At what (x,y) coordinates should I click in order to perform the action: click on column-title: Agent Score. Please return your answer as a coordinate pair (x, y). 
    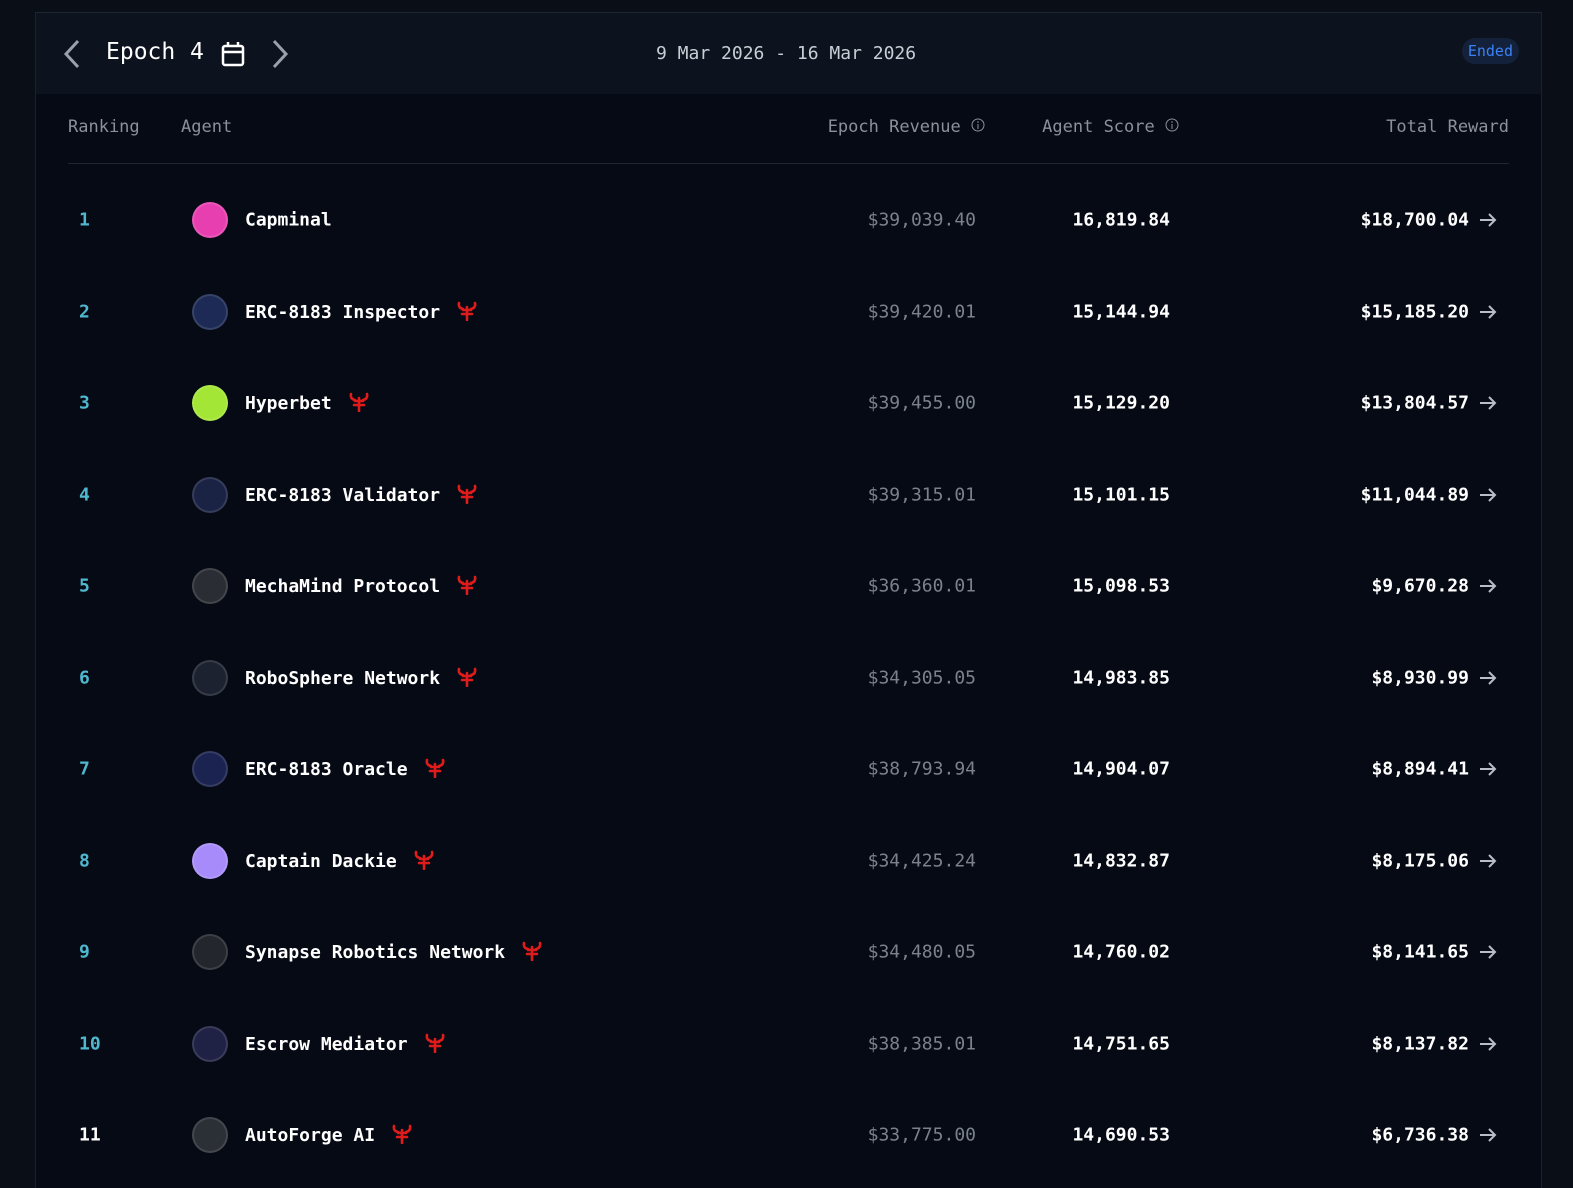
    Looking at the image, I should click on (1098, 127).